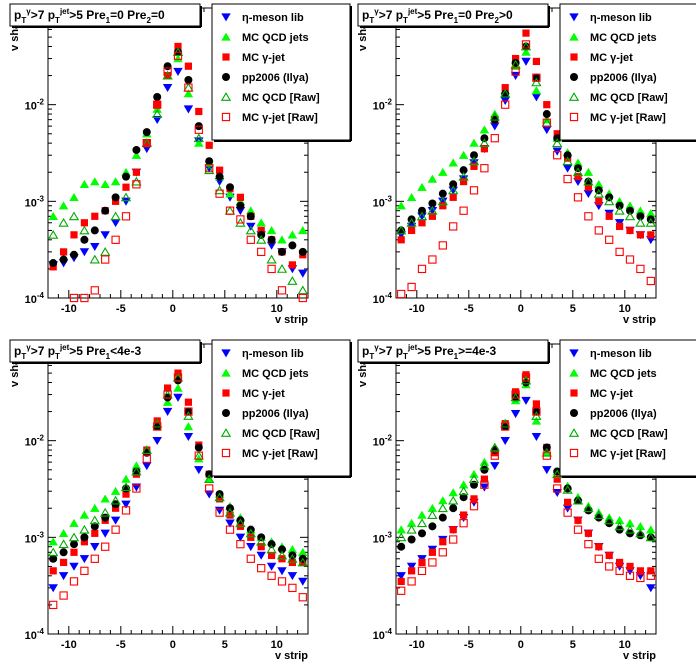 The image size is (696, 672). Describe the element at coordinates (628, 118) in the screenshot. I see `legend-label: MC γ-jet [Raw]` at that location.